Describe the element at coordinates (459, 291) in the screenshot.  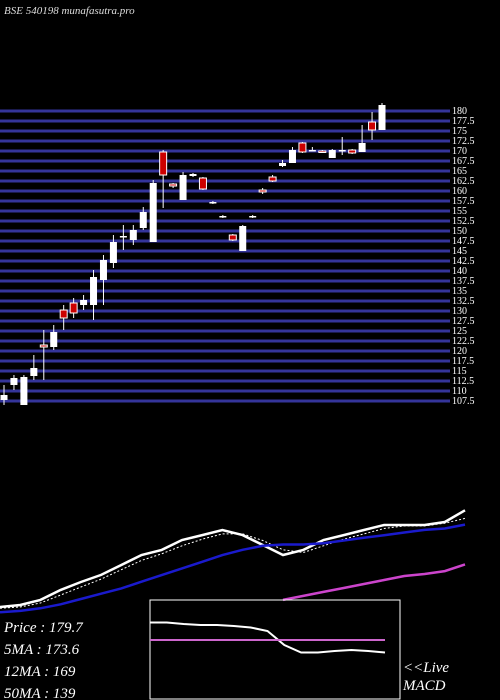
I see `y-tick-label: 135` at that location.